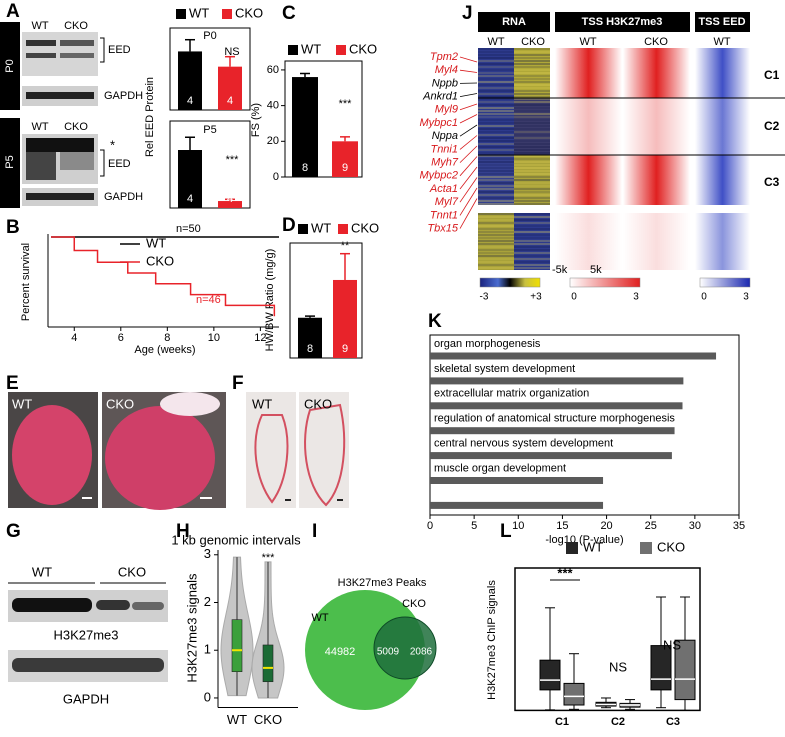 The height and width of the screenshot is (737, 785). What do you see at coordinates (430, 526) in the screenshot?
I see `x-tick-label: 0` at bounding box center [430, 526].